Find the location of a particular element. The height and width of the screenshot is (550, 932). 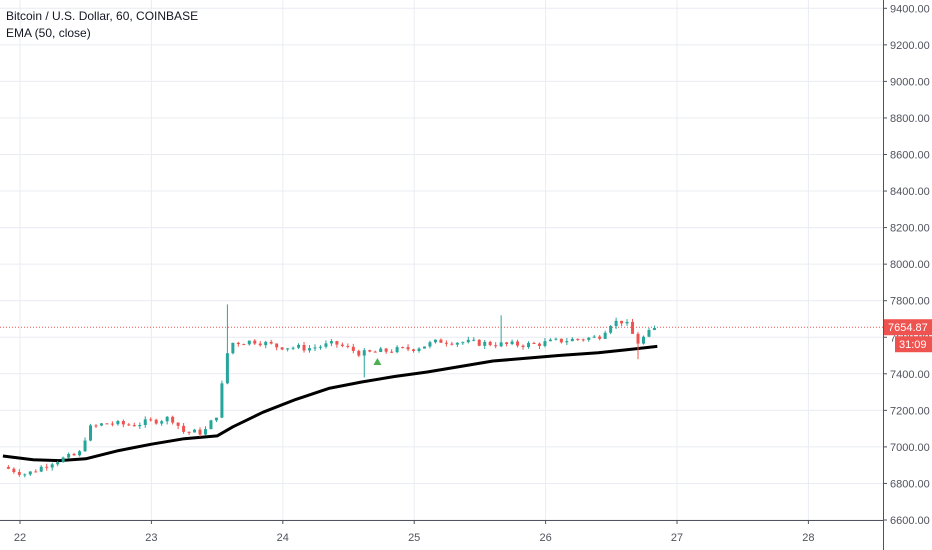

ema-indicator-label: EMA (50, close) is located at coordinates (48, 33).